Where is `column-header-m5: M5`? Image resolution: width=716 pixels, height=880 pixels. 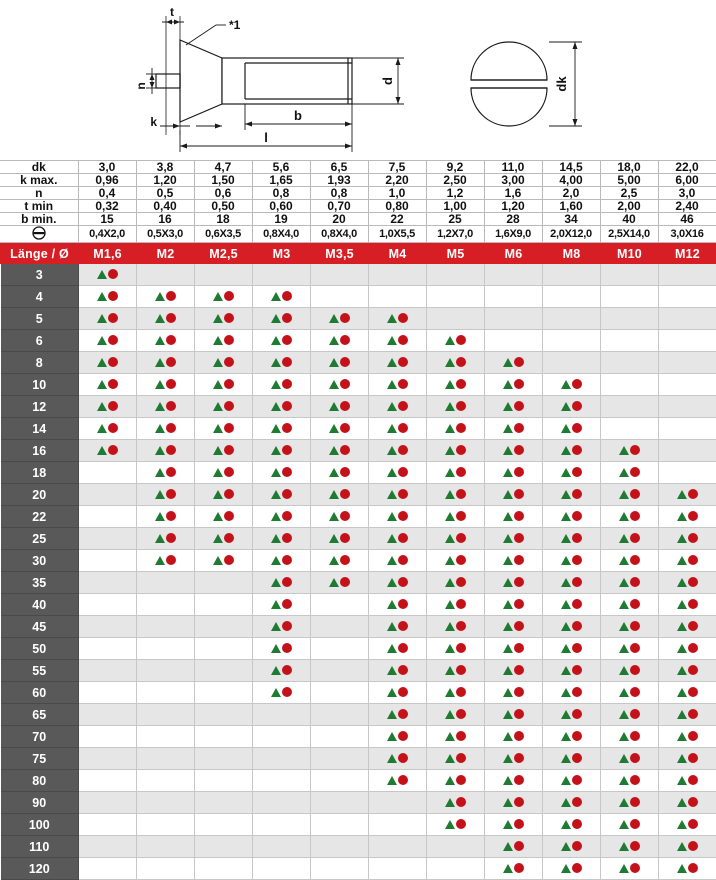
column-header-m5: M5 is located at coordinates (456, 254).